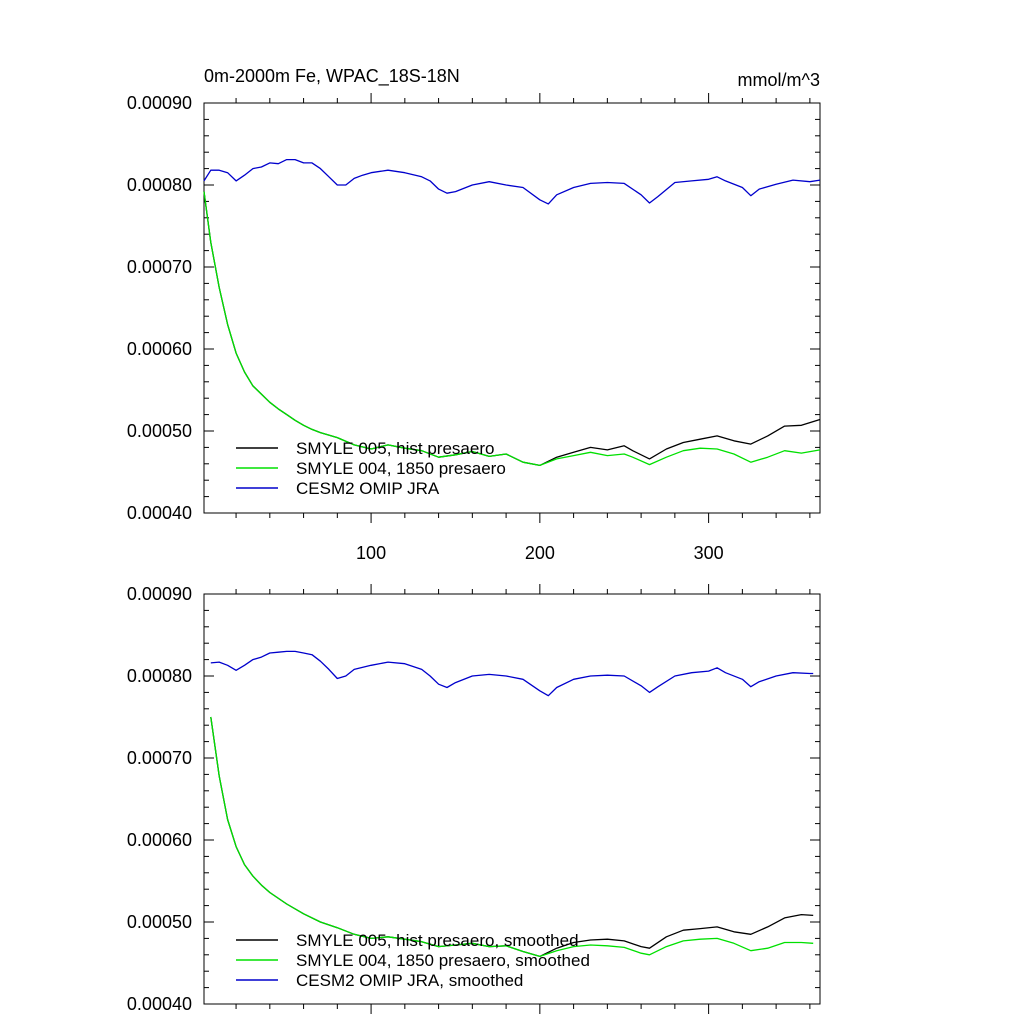 Image resolution: width=1024 pixels, height=1024 pixels. What do you see at coordinates (159, 513) in the screenshot?
I see `top-panel-ytick-label: 0.00040` at bounding box center [159, 513].